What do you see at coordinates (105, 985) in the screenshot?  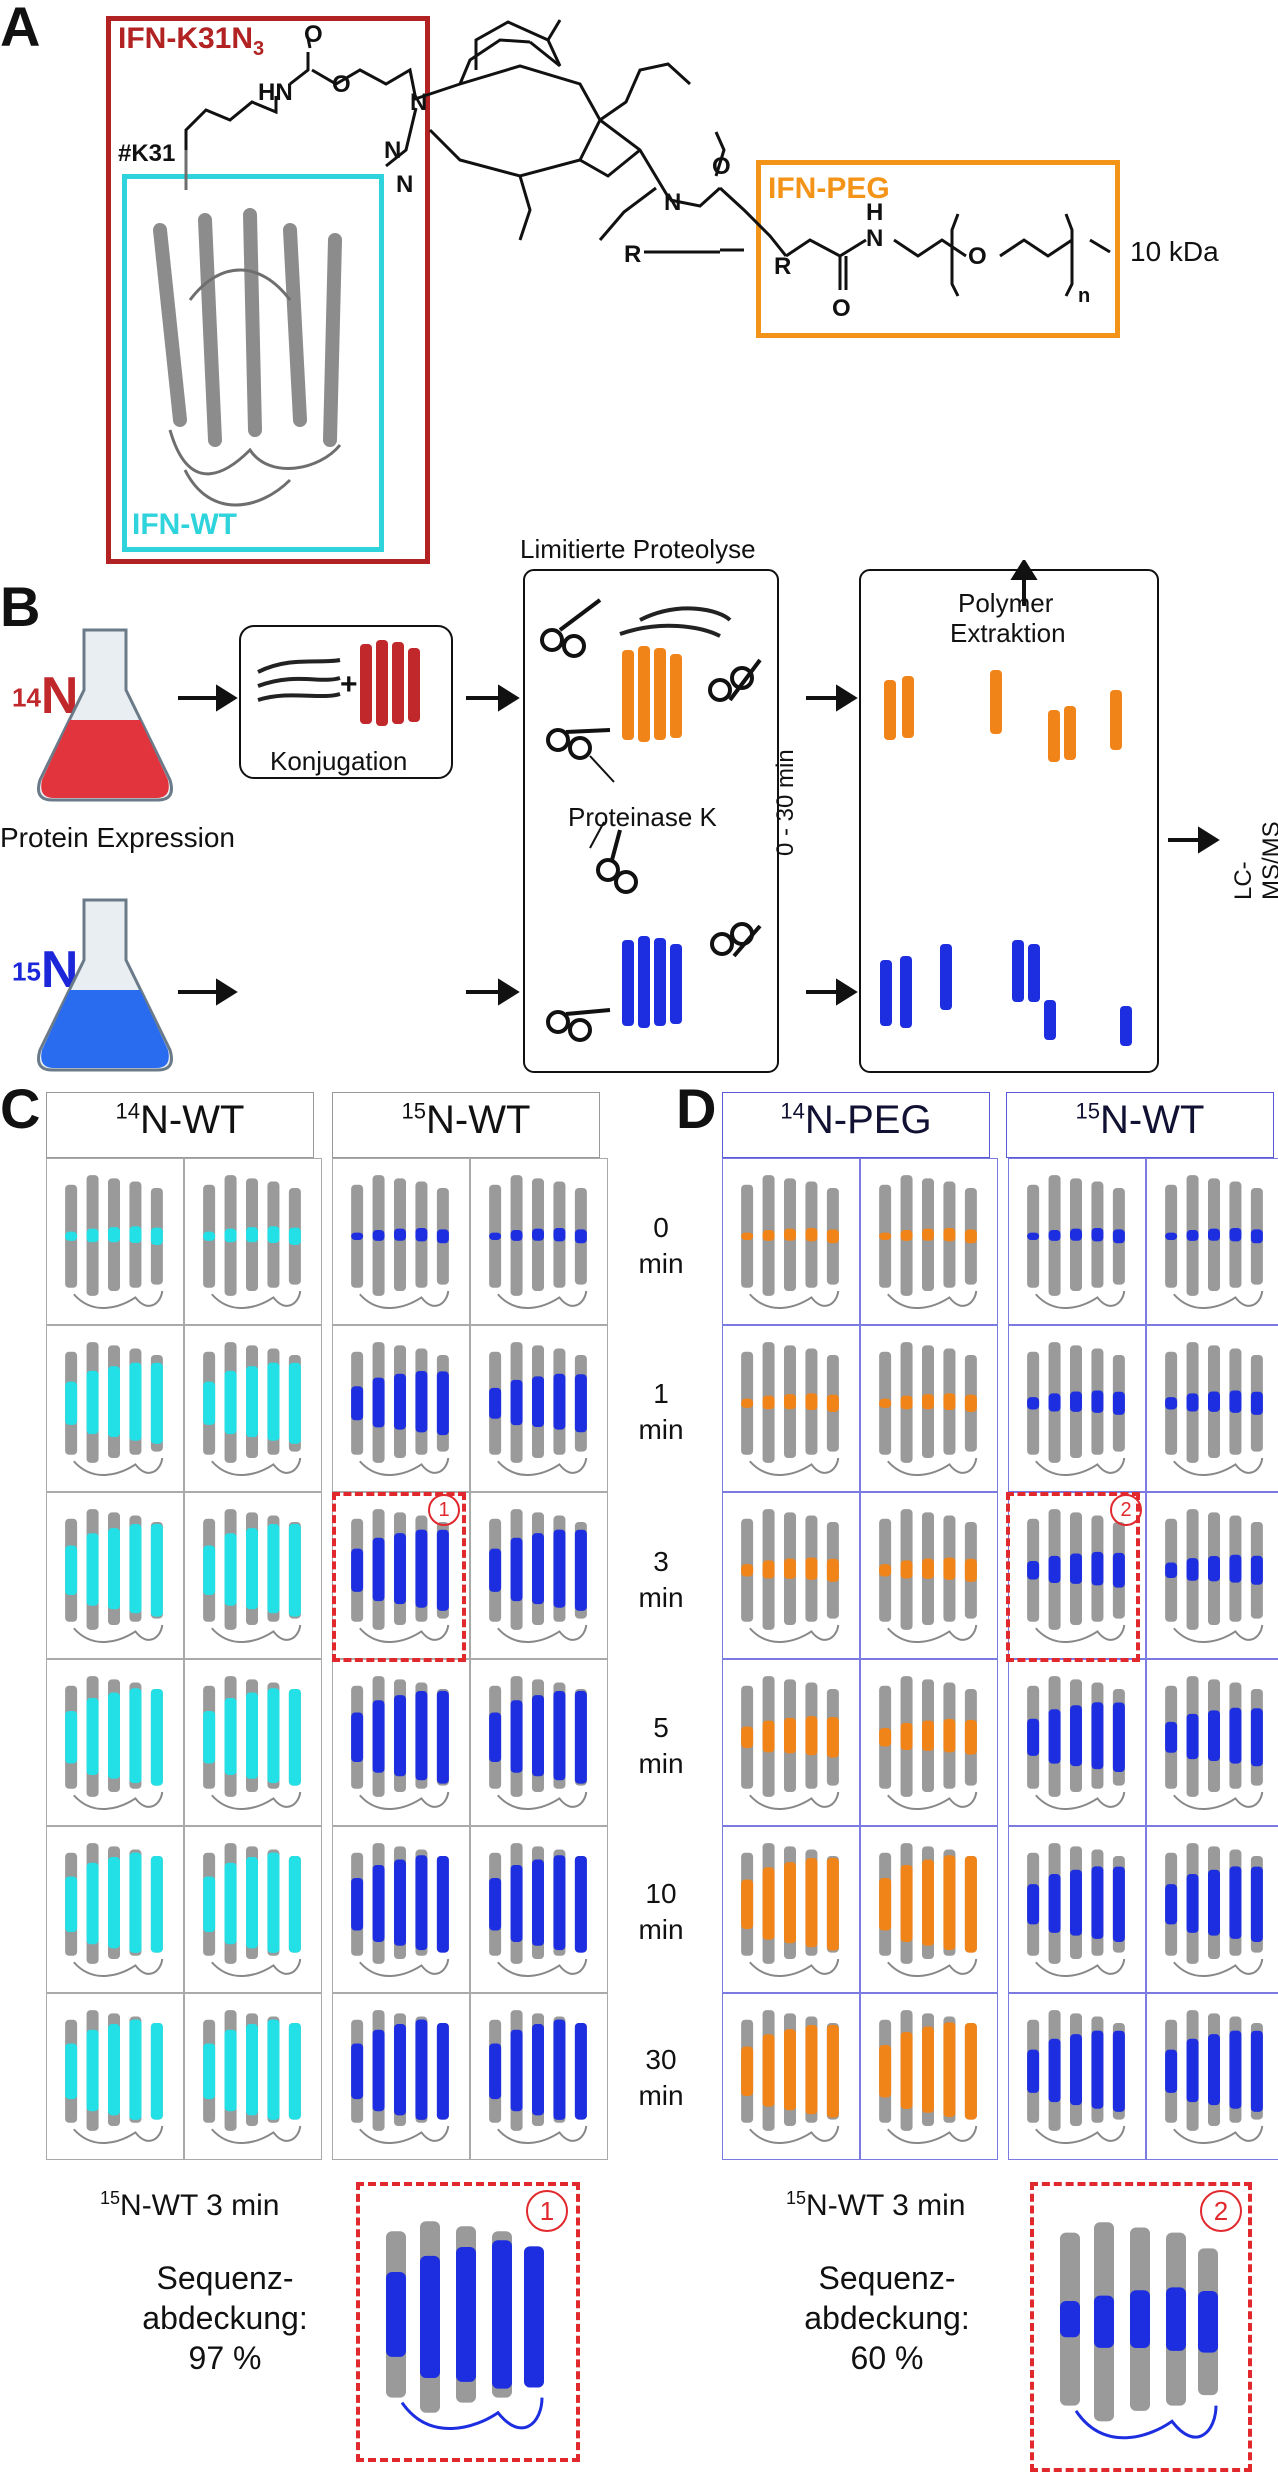 I see `flask-15n` at bounding box center [105, 985].